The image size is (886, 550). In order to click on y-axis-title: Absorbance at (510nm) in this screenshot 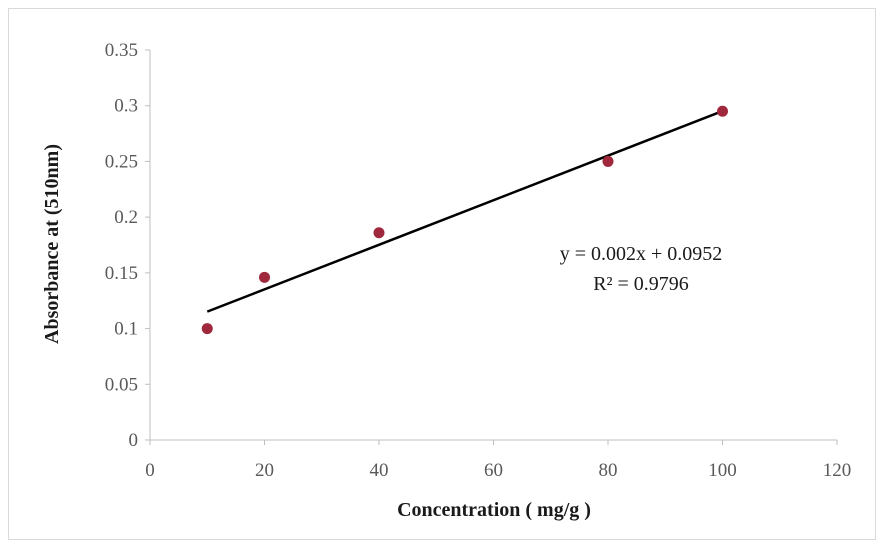, I will do `click(52, 244)`.